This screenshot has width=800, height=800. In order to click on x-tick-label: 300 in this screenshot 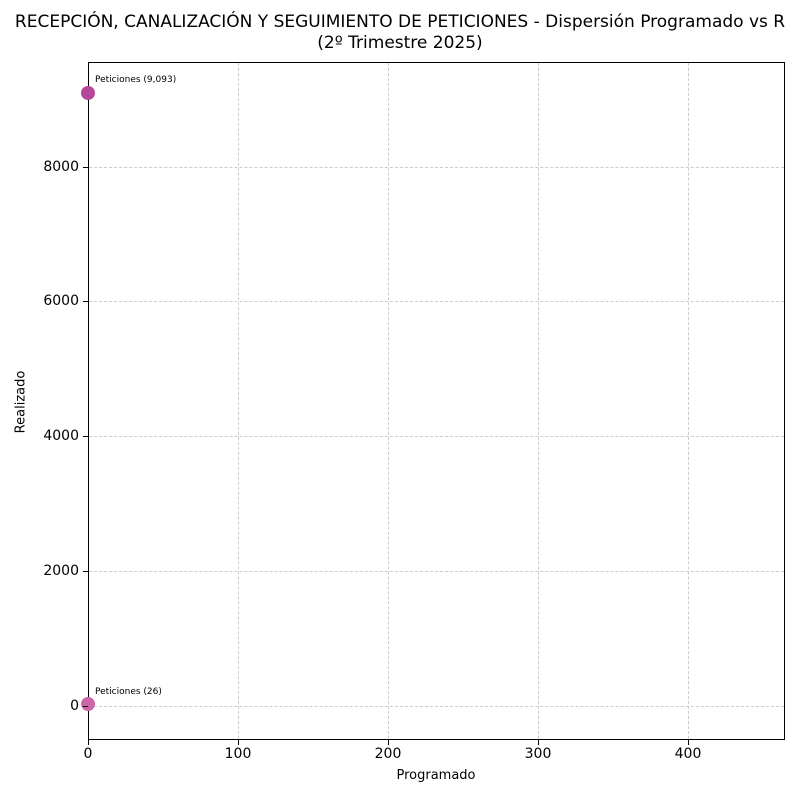, I will do `click(538, 754)`.